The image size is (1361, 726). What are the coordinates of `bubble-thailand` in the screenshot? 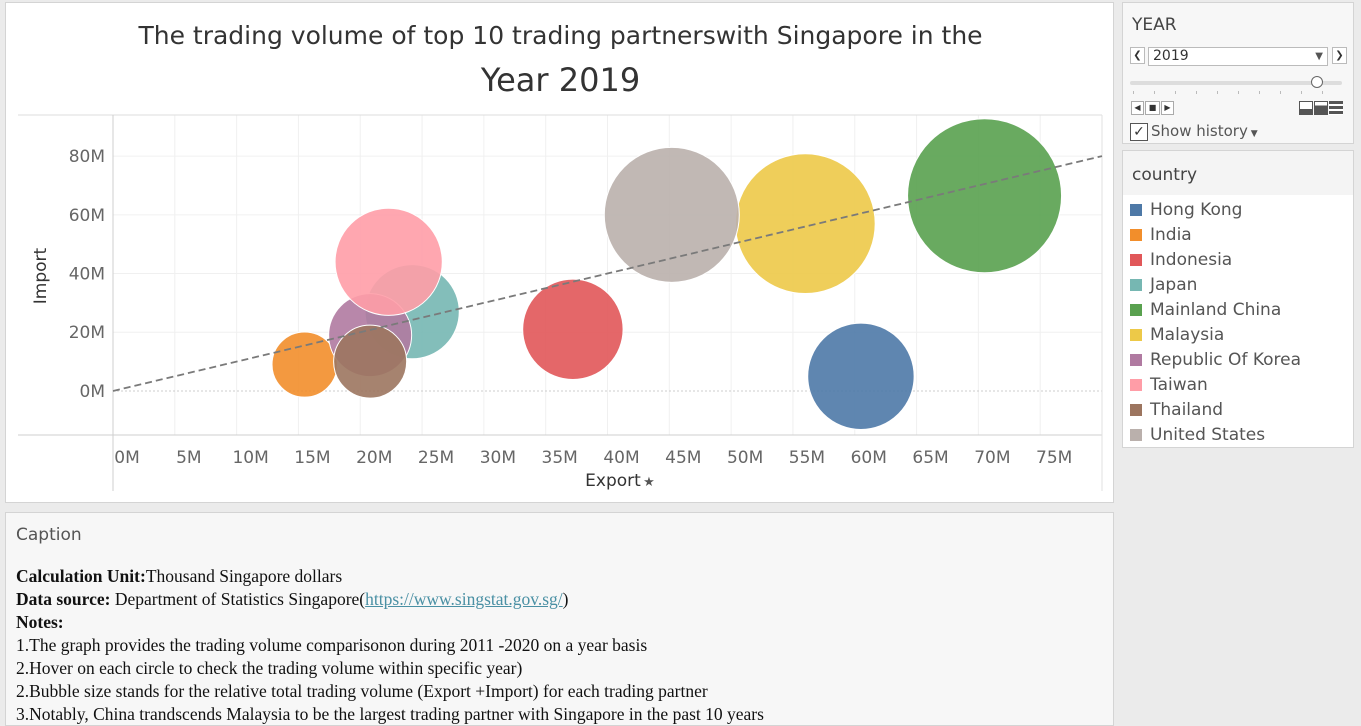 It's located at (370, 361).